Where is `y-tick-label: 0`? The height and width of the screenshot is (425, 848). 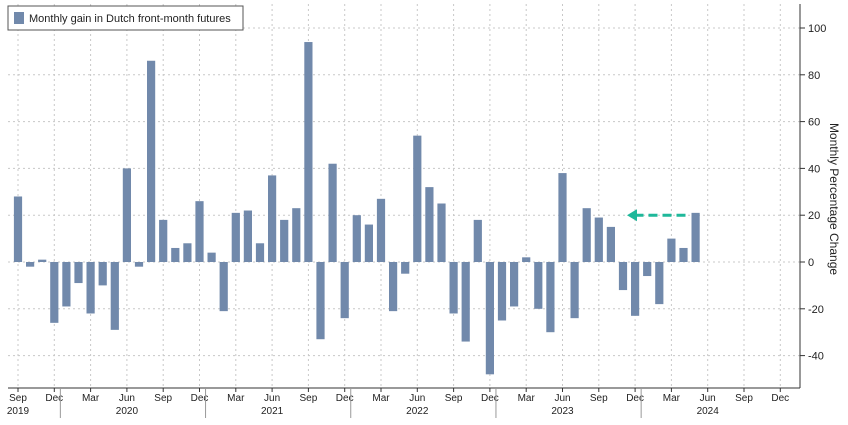
y-tick-label: 0 is located at coordinates (811, 263).